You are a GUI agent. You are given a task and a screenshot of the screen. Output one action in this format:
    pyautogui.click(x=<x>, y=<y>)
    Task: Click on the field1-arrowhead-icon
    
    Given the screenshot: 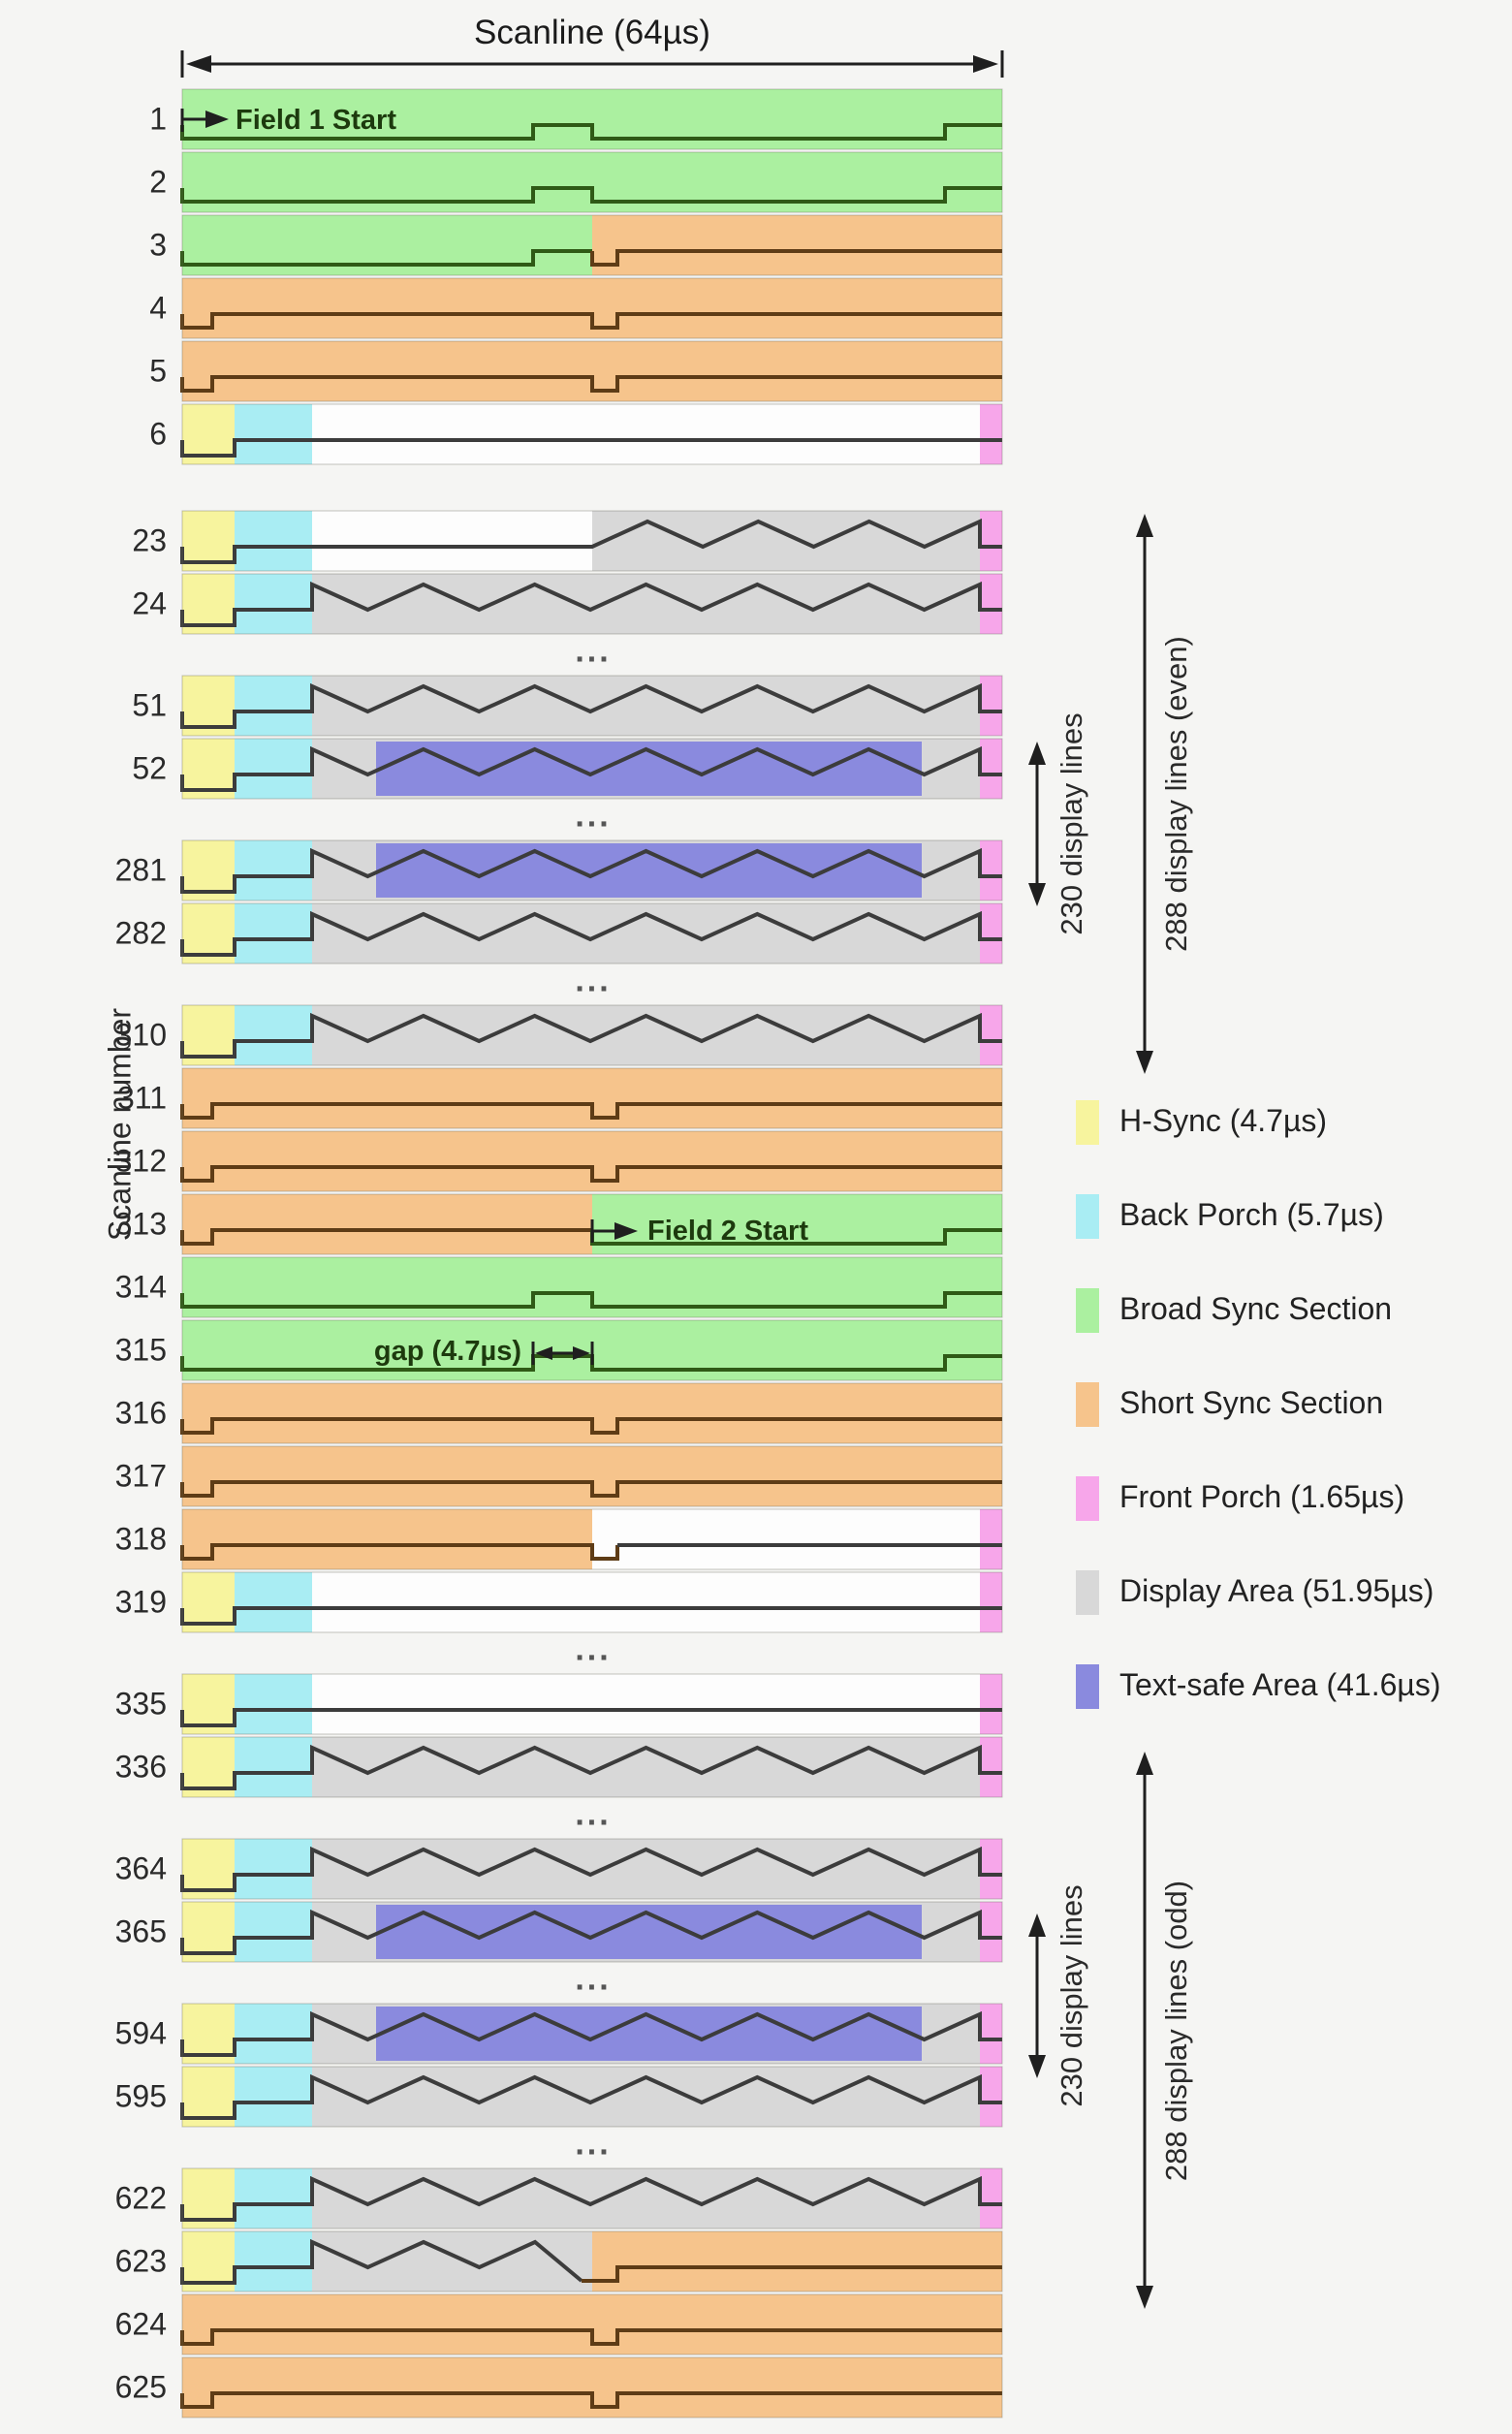 What is the action you would take?
    pyautogui.click(x=217, y=119)
    